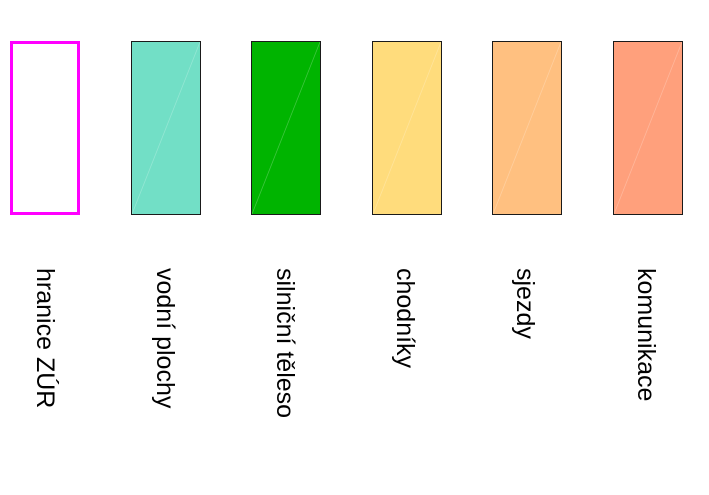 The height and width of the screenshot is (495, 709). I want to click on legend-swatch-vodni-plochy, so click(166, 128).